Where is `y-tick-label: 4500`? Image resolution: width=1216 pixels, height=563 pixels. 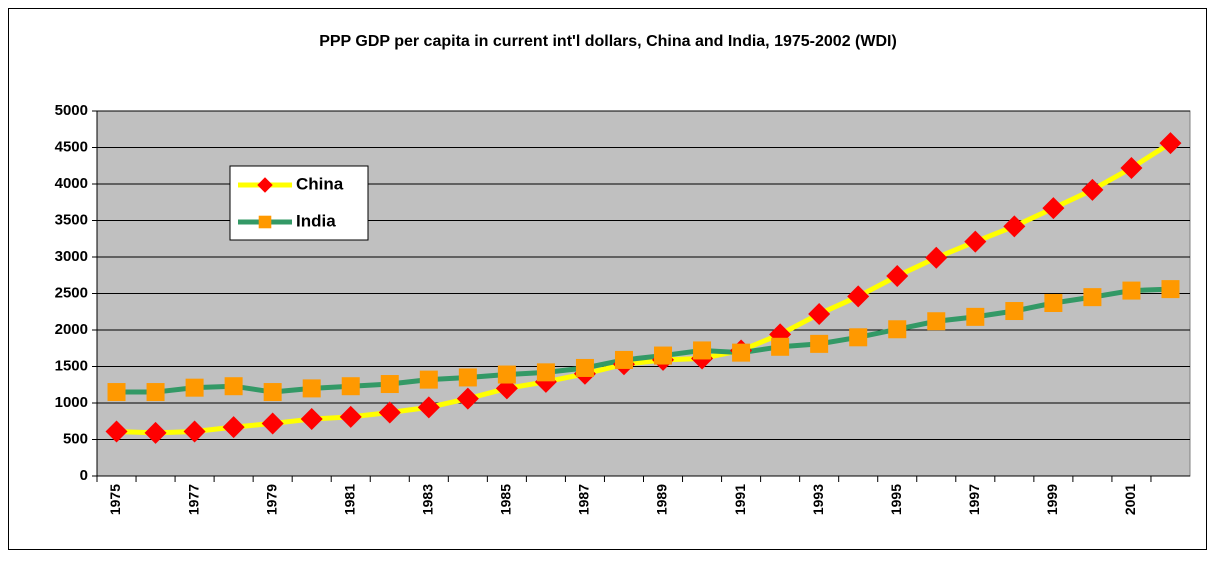 y-tick-label: 4500 is located at coordinates (71, 146).